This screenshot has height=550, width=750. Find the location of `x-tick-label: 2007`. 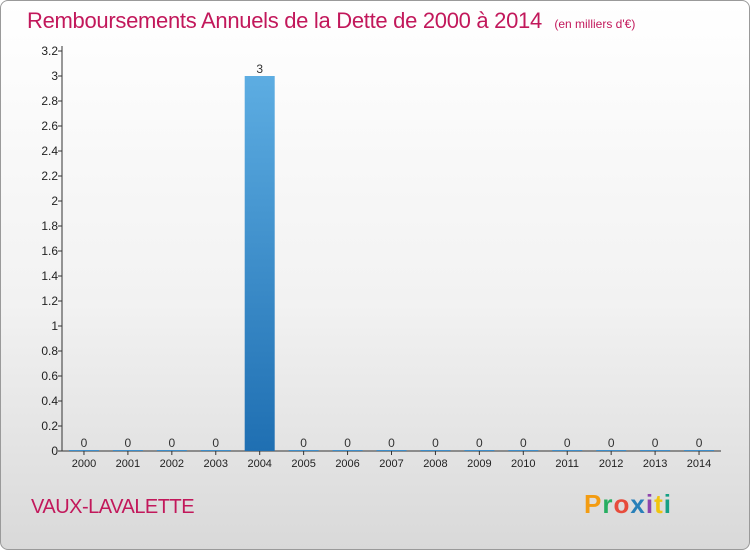

x-tick-label: 2007 is located at coordinates (391, 464).